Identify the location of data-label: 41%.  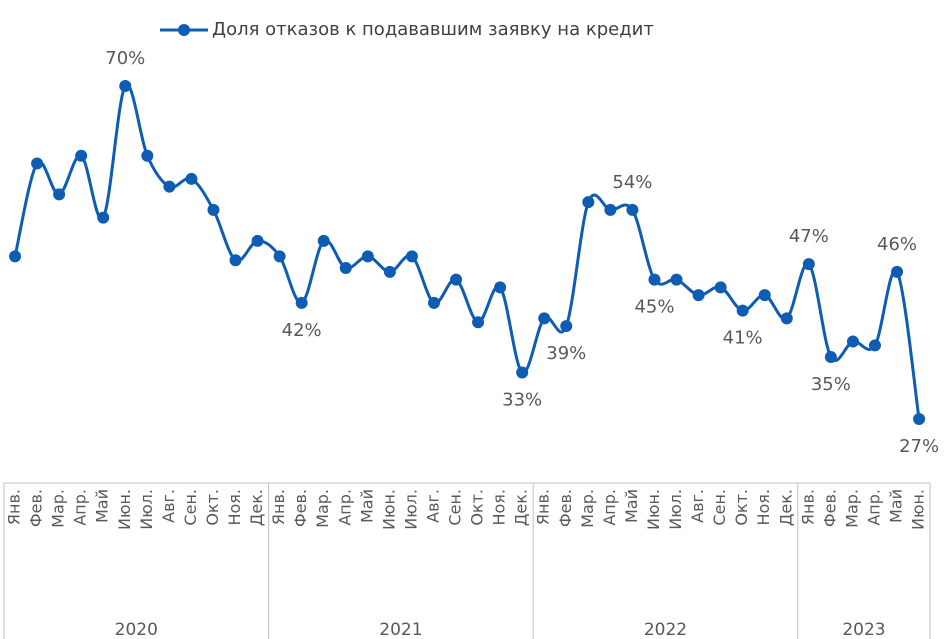
(743, 338).